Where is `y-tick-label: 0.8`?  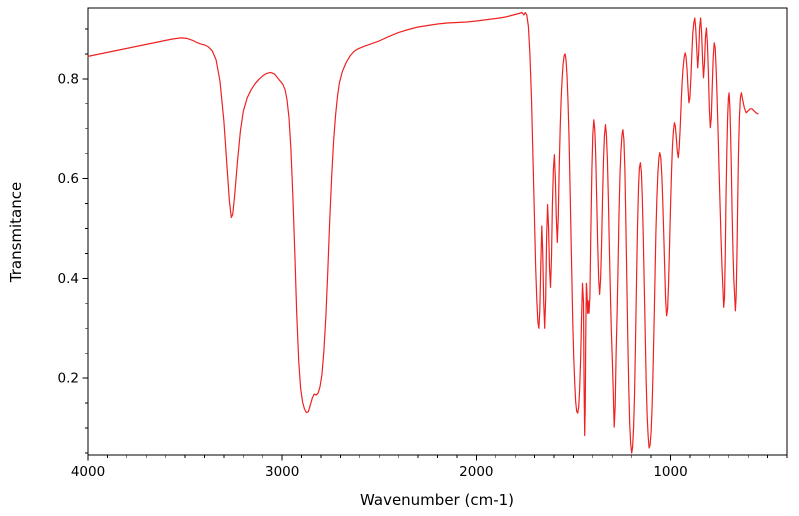 y-tick-label: 0.8 is located at coordinates (68, 79).